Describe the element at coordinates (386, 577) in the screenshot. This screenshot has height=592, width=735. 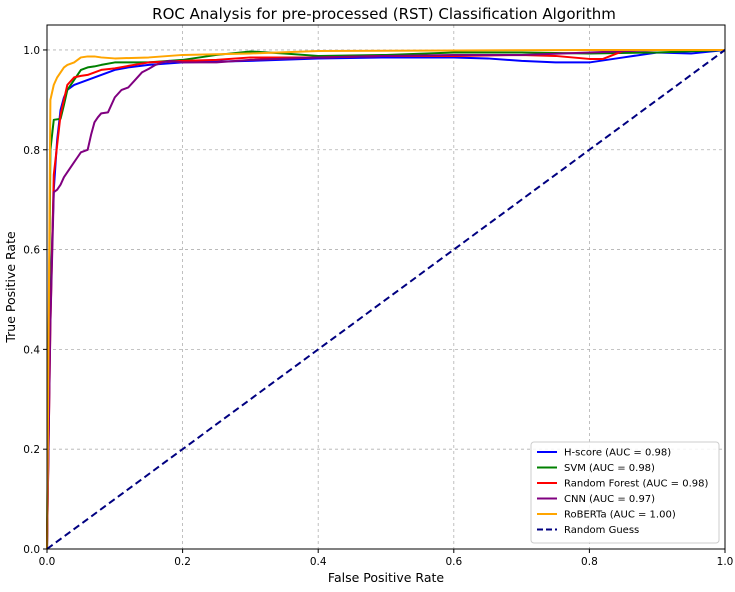
I see `x-axis-label: False Positive Rate` at that location.